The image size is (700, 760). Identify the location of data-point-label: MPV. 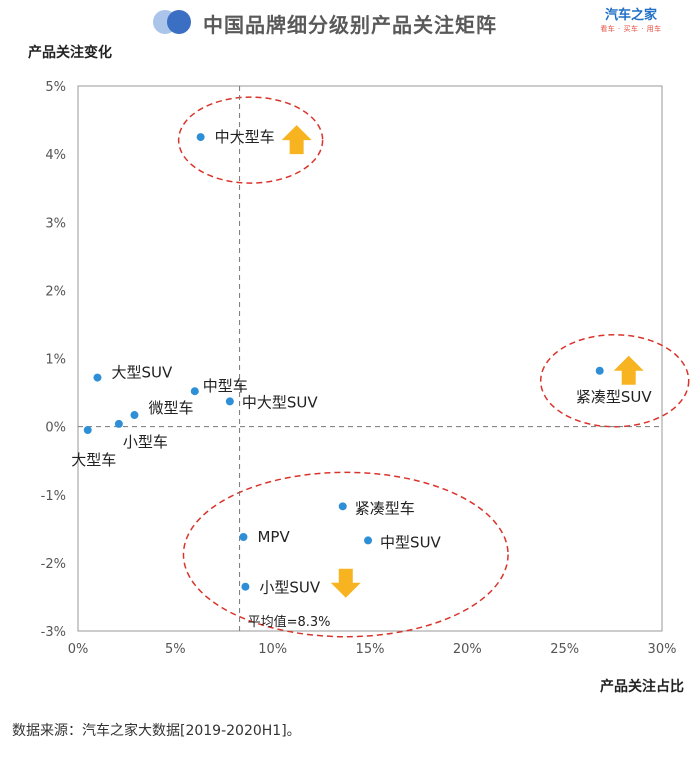
(273, 537).